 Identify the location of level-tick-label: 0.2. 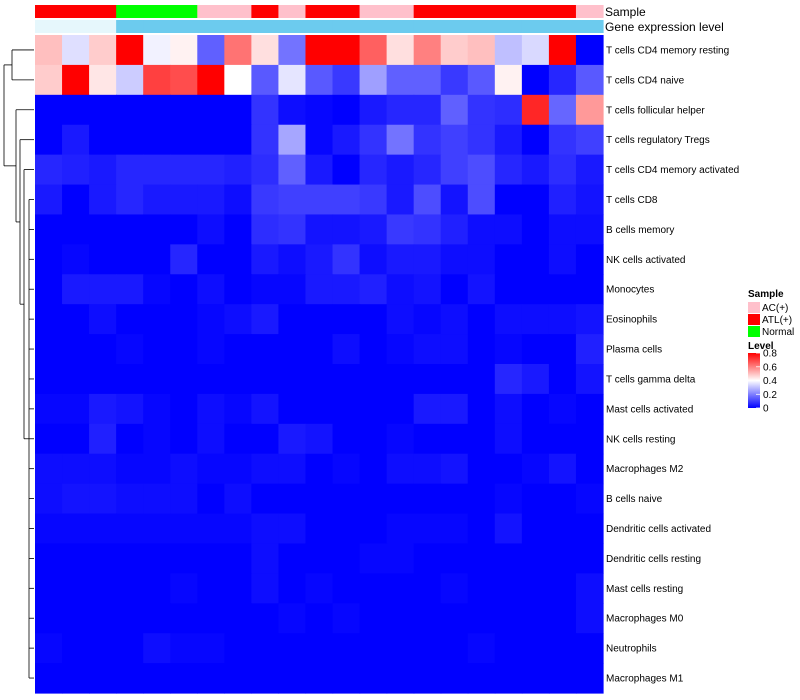
(770, 395).